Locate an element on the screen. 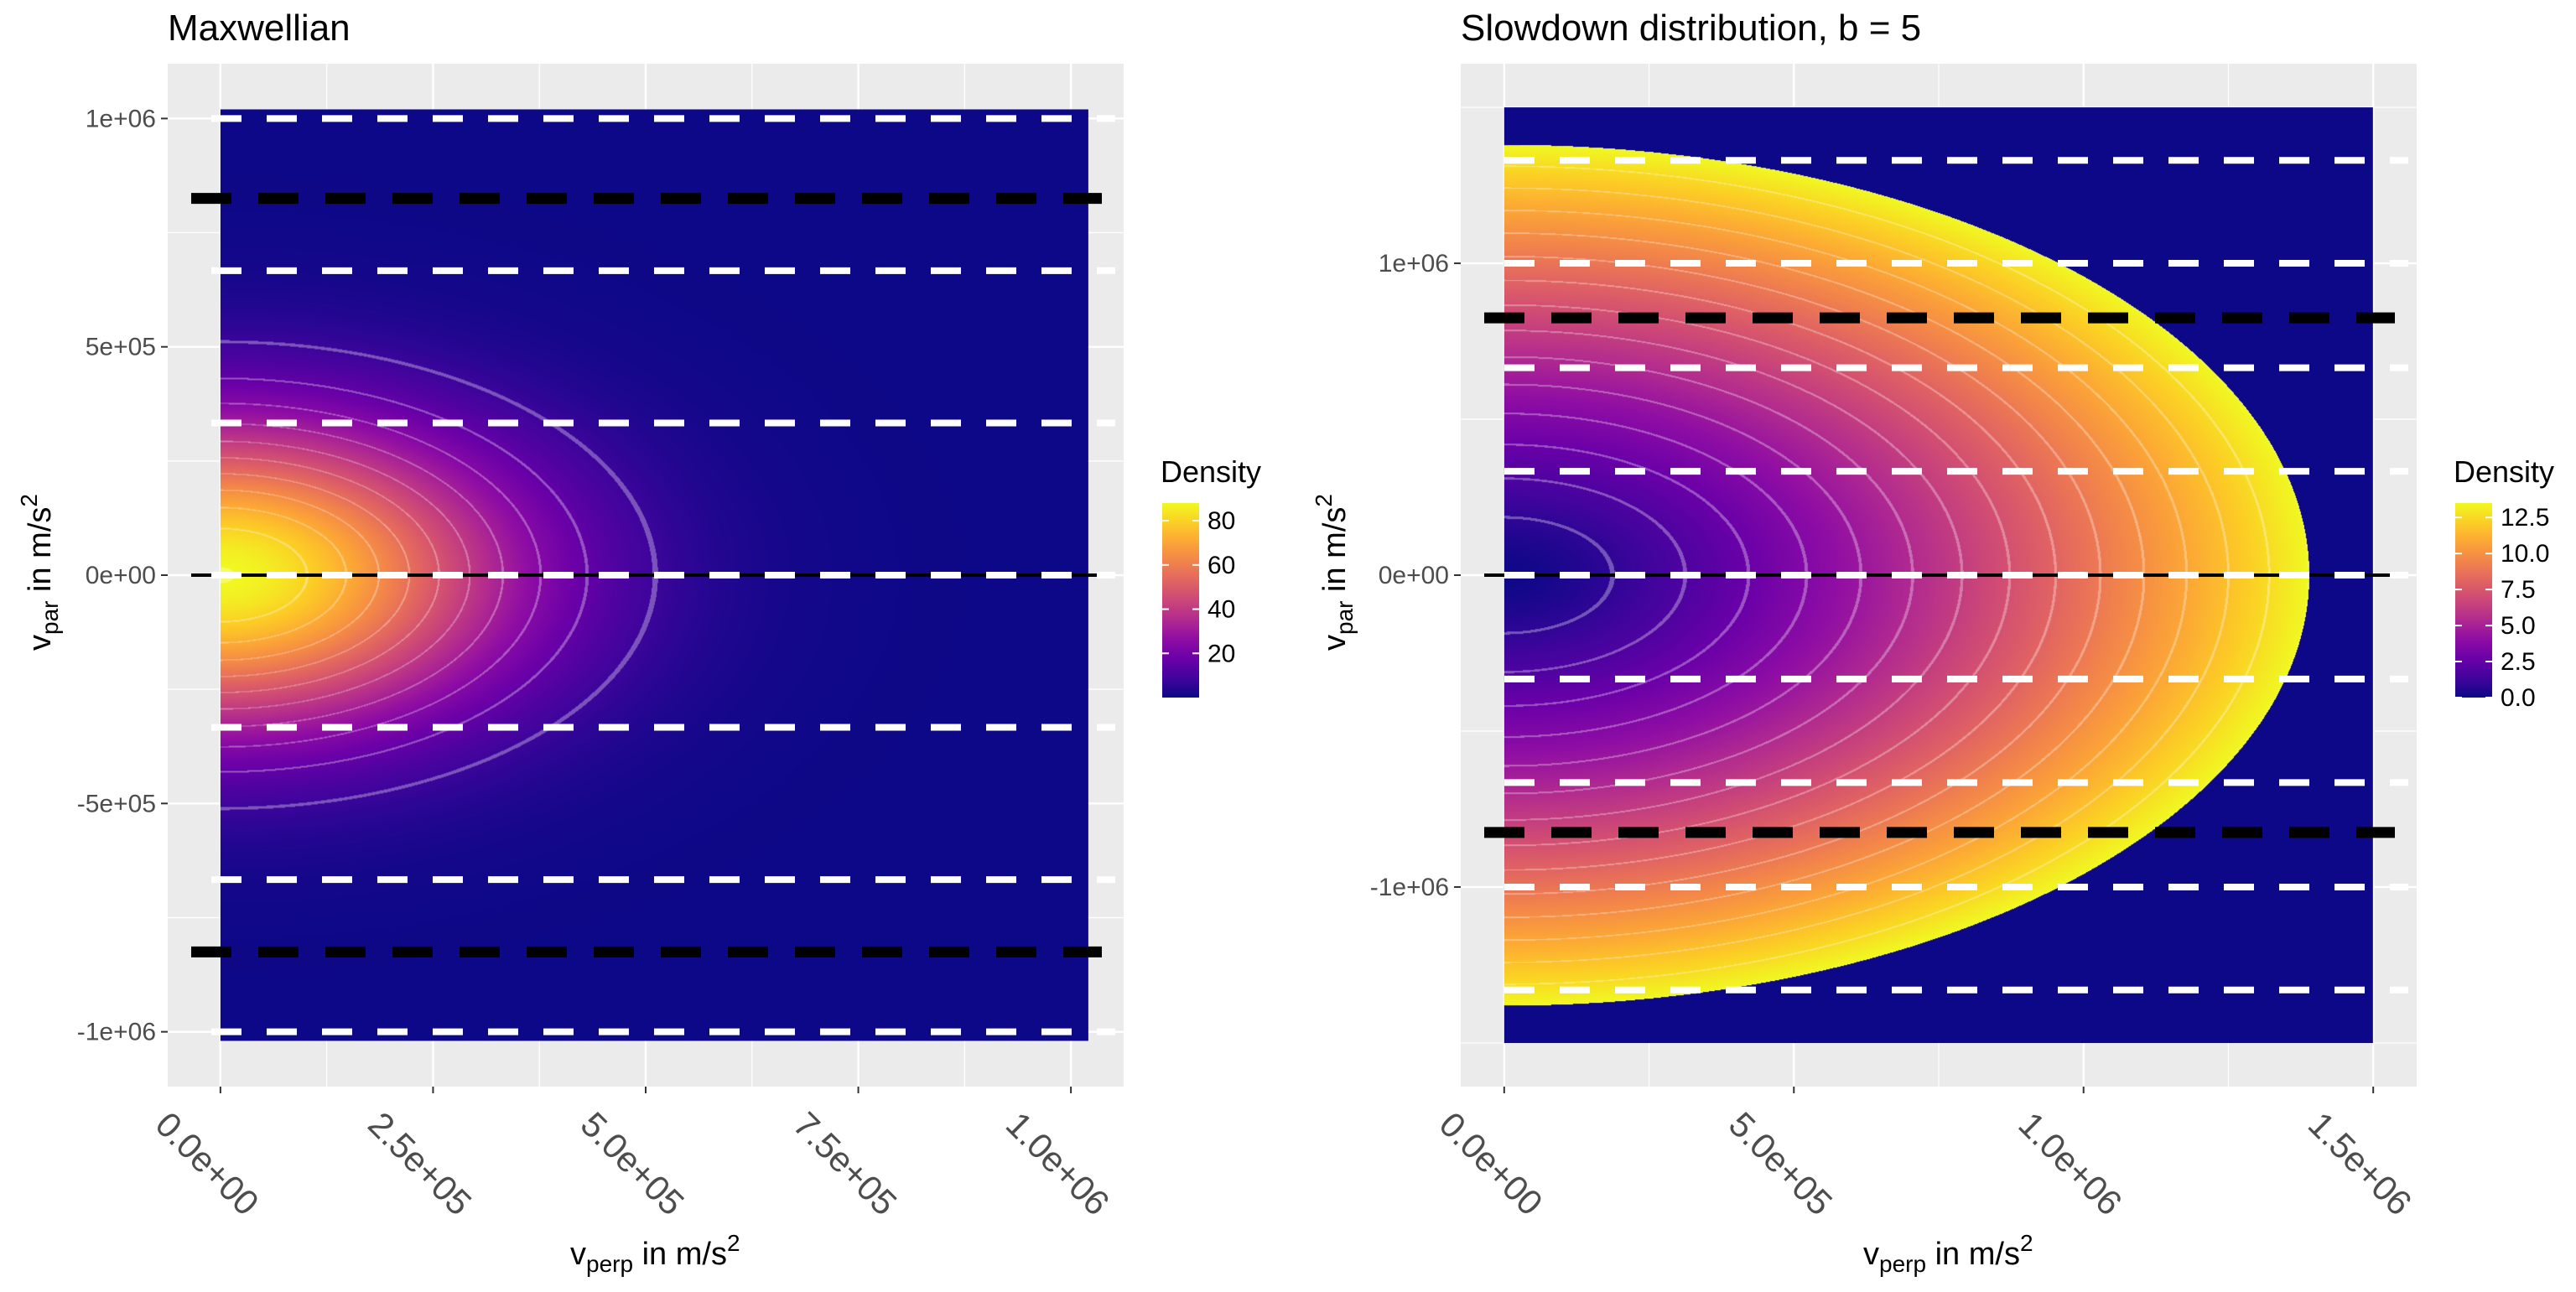 This screenshot has width=2576, height=1292. y-tick-label: -5e+05 is located at coordinates (116, 803).